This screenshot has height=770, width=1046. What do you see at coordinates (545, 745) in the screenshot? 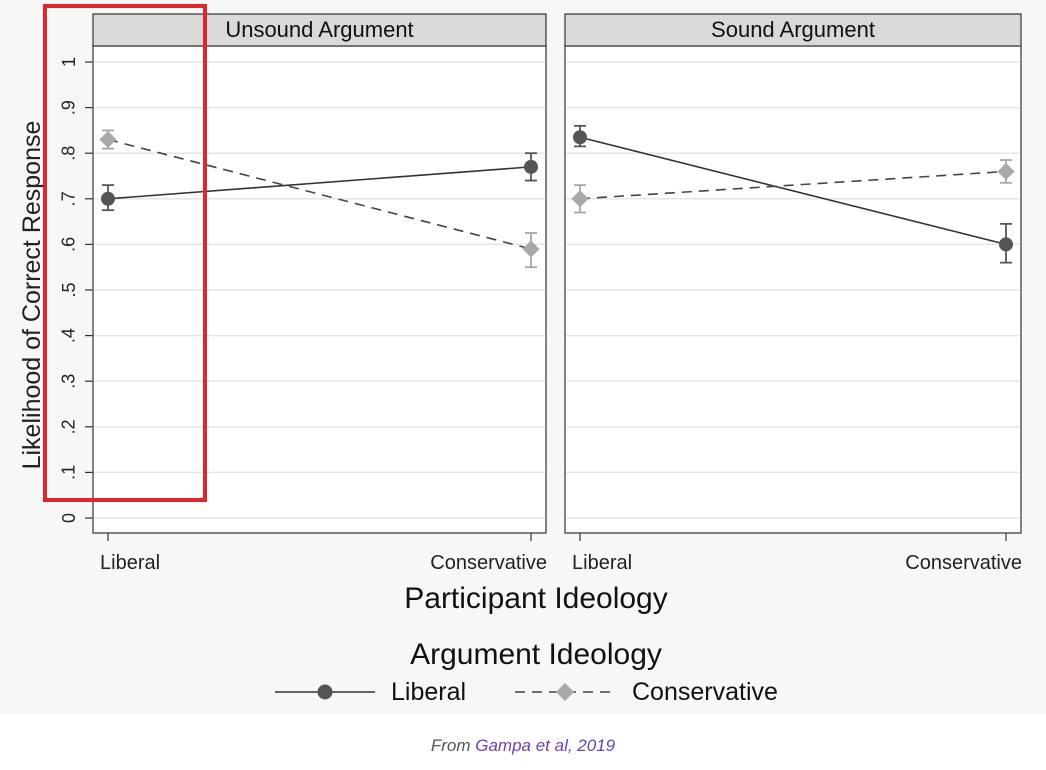
I see `citation-link: Gampa et al, 2019` at bounding box center [545, 745].